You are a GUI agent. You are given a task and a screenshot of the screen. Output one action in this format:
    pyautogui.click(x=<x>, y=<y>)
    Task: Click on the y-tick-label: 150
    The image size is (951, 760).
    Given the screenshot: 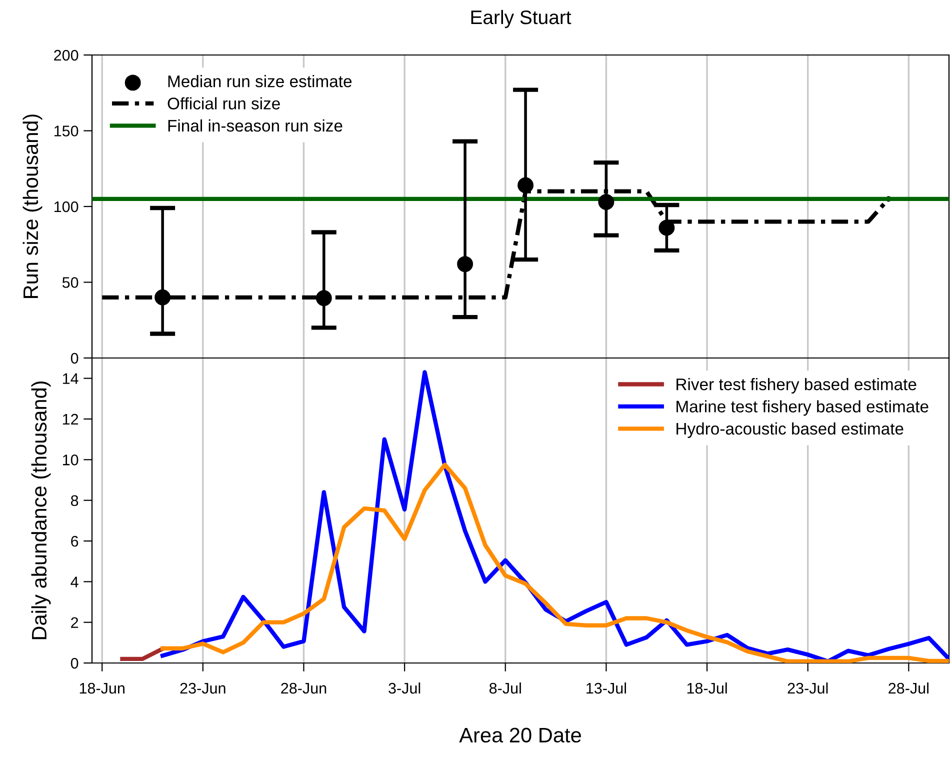 What is the action you would take?
    pyautogui.click(x=66, y=131)
    